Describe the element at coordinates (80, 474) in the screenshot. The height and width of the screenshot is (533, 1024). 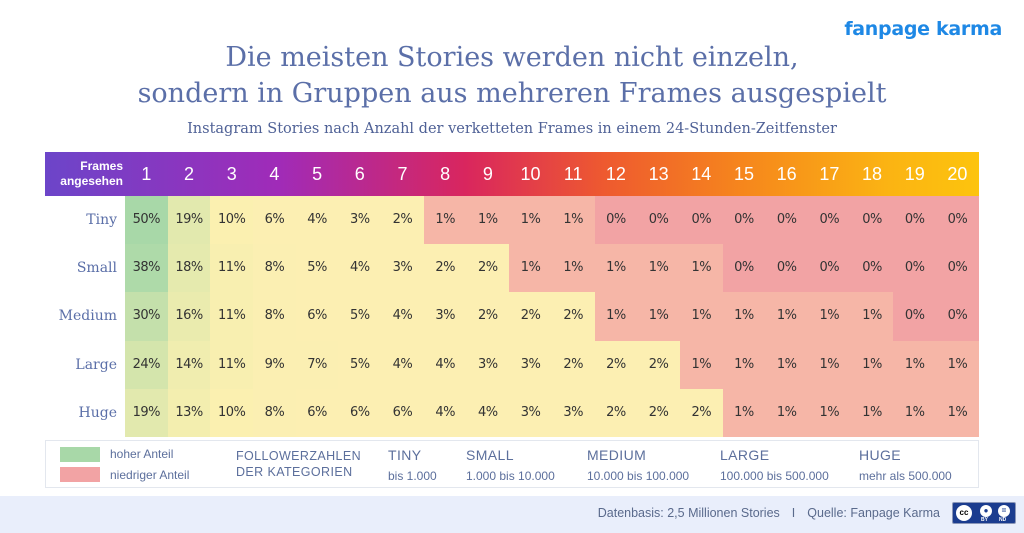
I see `legend-swatch-low` at that location.